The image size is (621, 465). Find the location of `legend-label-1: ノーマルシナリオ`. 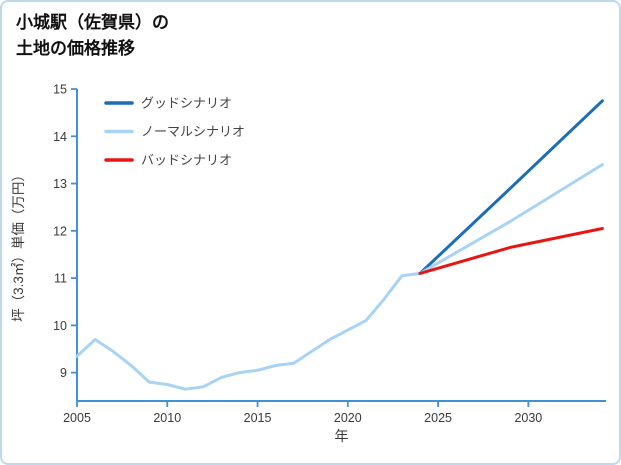

legend-label-1: ノーマルシナリオ is located at coordinates (193, 131).